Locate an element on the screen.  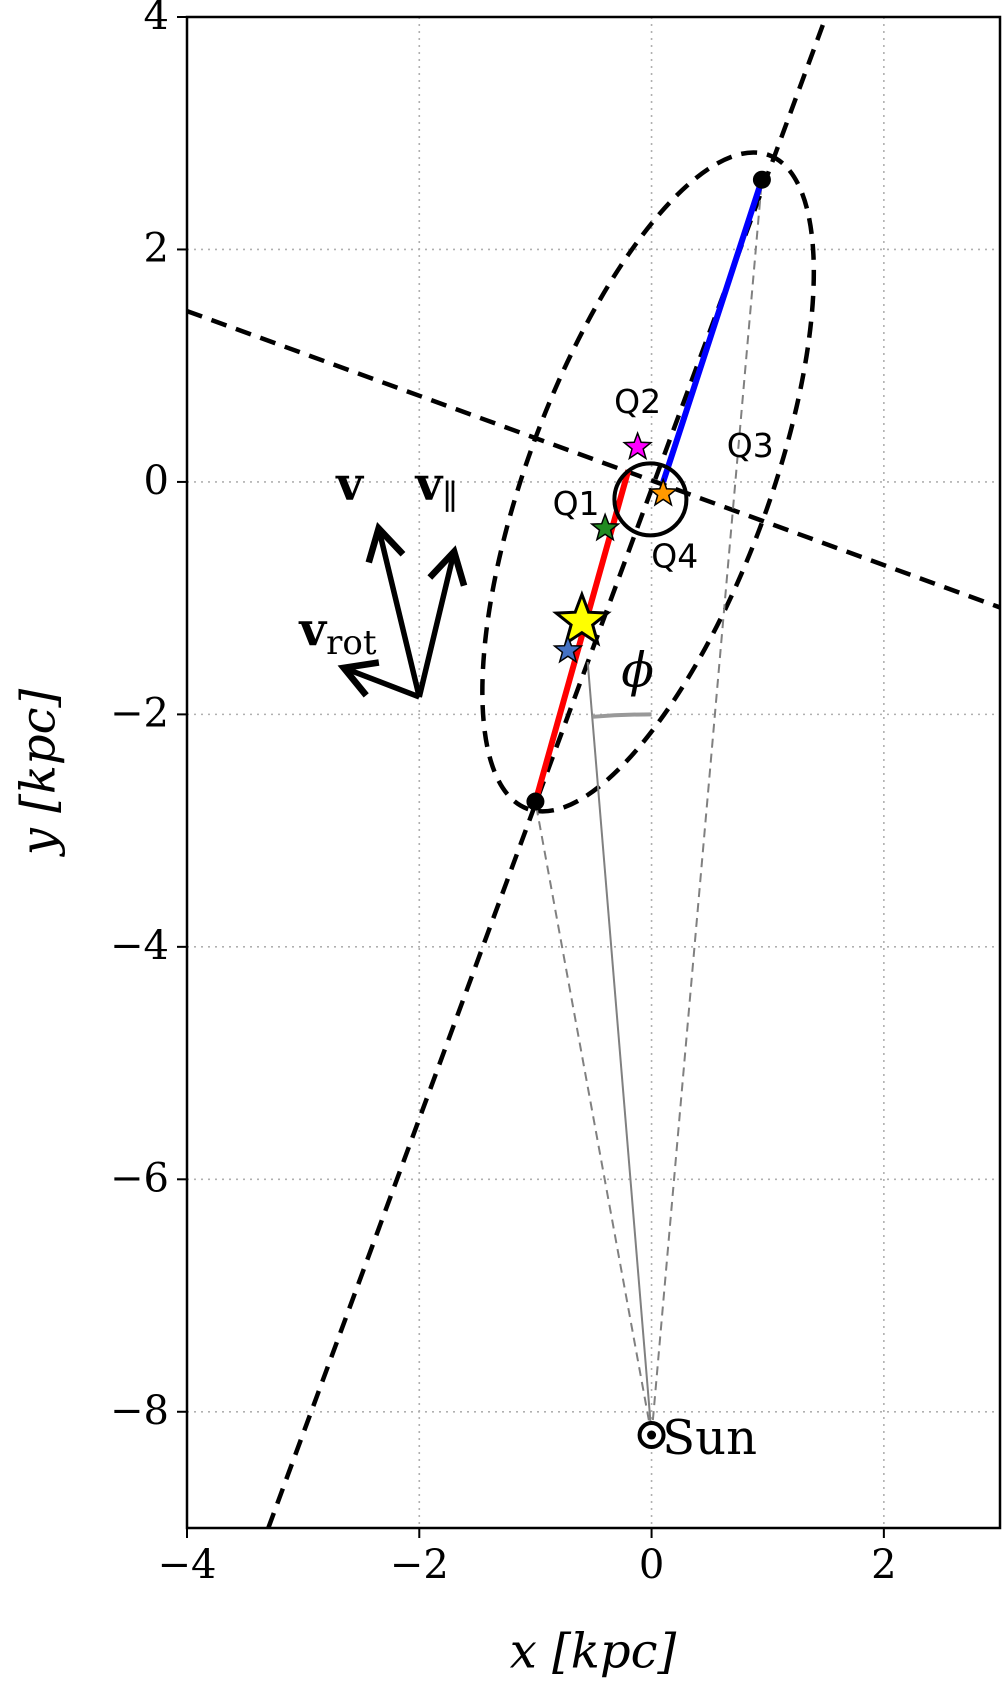
annotation-text: Q4 is located at coordinates (674, 555).